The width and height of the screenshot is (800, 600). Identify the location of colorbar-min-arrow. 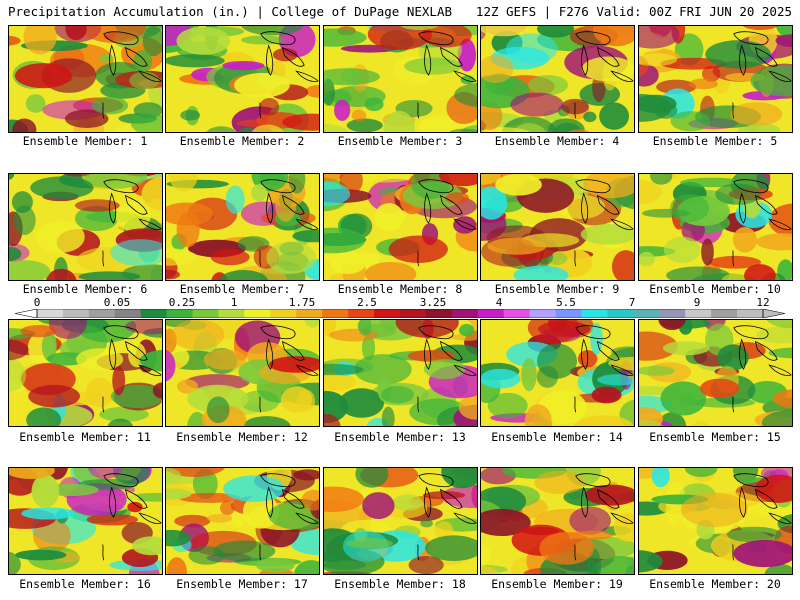
(26, 313).